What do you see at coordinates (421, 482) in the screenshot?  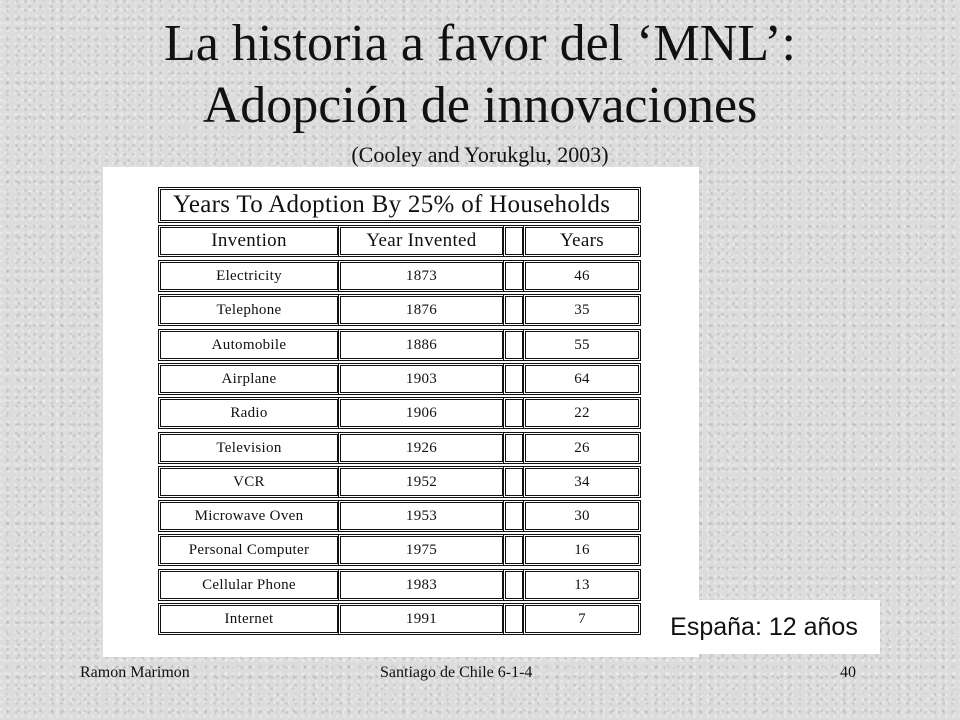 I see `cell-year-invented: 1952` at bounding box center [421, 482].